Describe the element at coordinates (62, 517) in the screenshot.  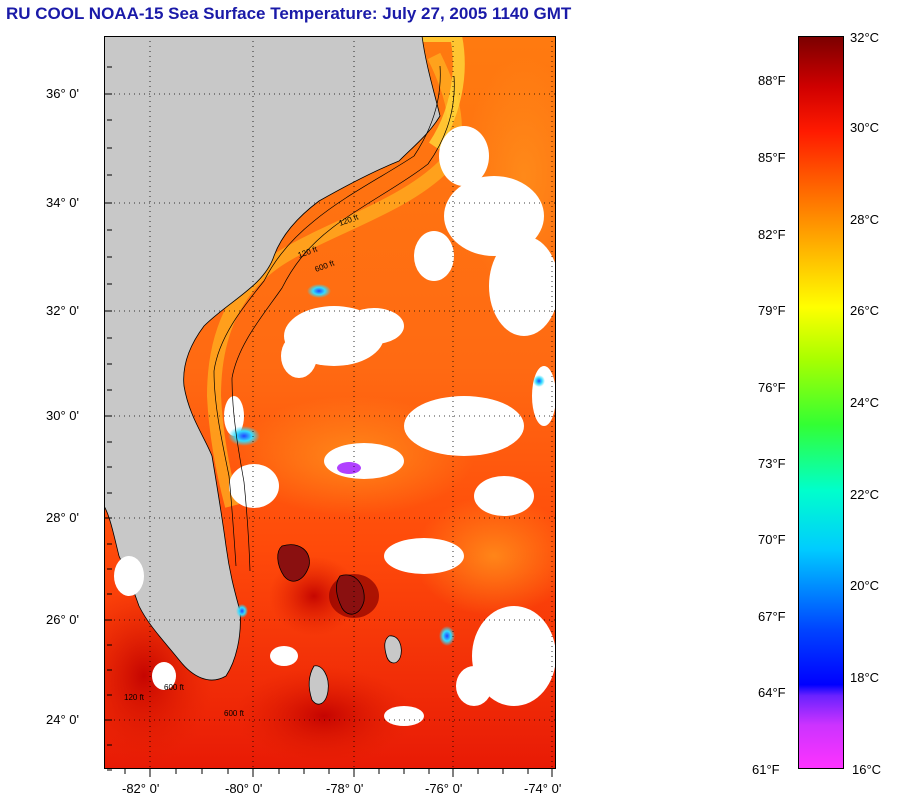
I see `latitude-label: 28° 0'` at that location.